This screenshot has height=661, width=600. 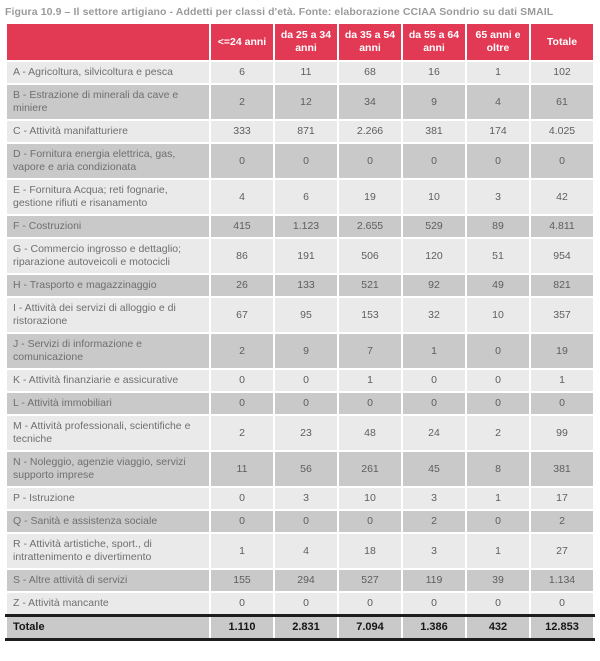 I want to click on value-cell: 294, so click(x=306, y=580).